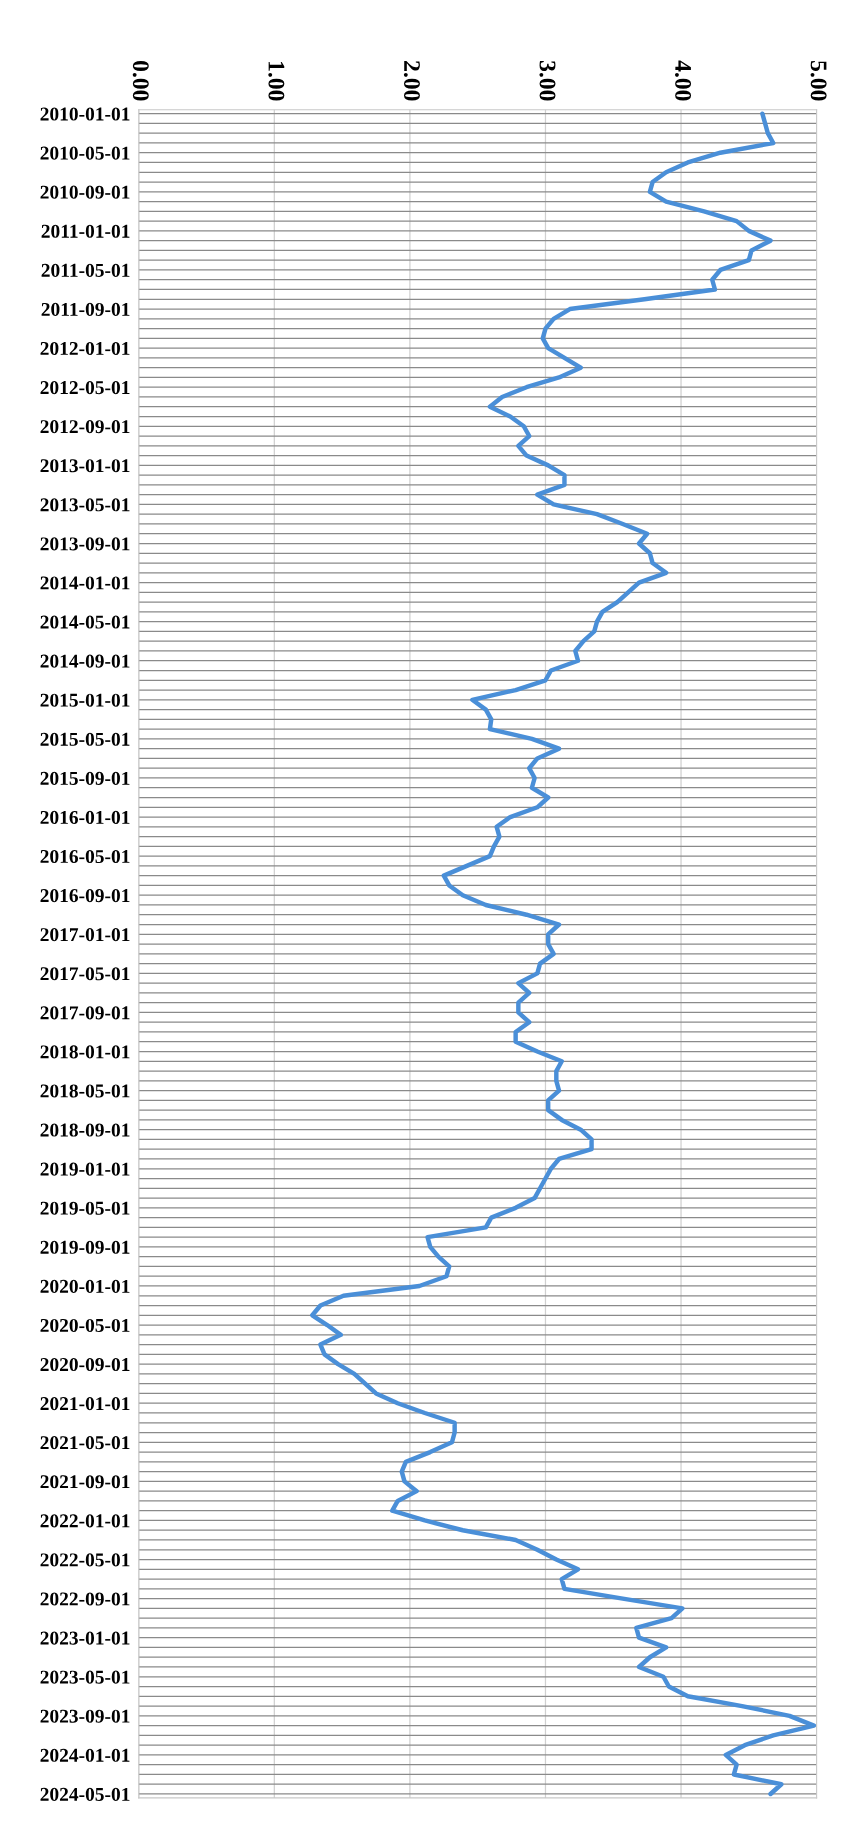 The width and height of the screenshot is (841, 1829). What do you see at coordinates (85, 778) in the screenshot?
I see `y-tick-label: 2015-09-01` at bounding box center [85, 778].